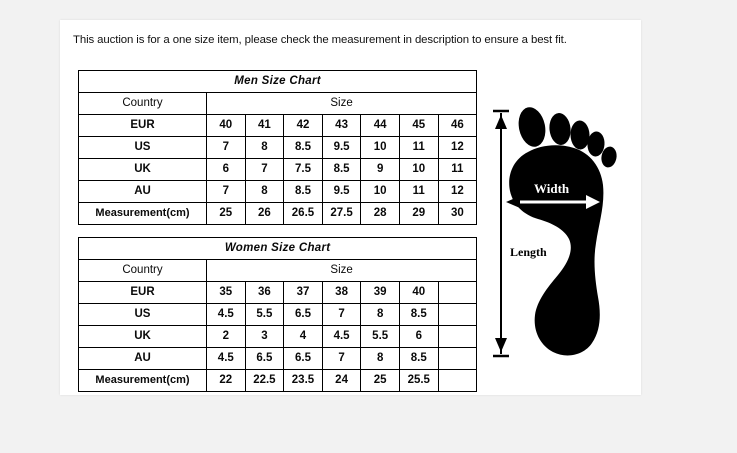 Image resolution: width=737 pixels, height=453 pixels. I want to click on length-arrow-icon, so click(501, 233).